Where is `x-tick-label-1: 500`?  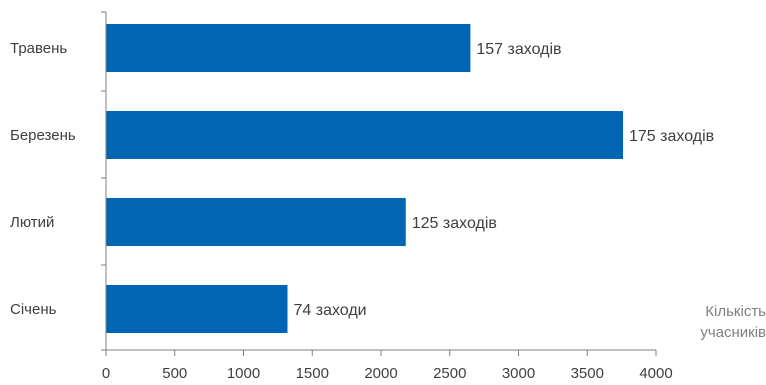
x-tick-label-1: 500 is located at coordinates (174, 373).